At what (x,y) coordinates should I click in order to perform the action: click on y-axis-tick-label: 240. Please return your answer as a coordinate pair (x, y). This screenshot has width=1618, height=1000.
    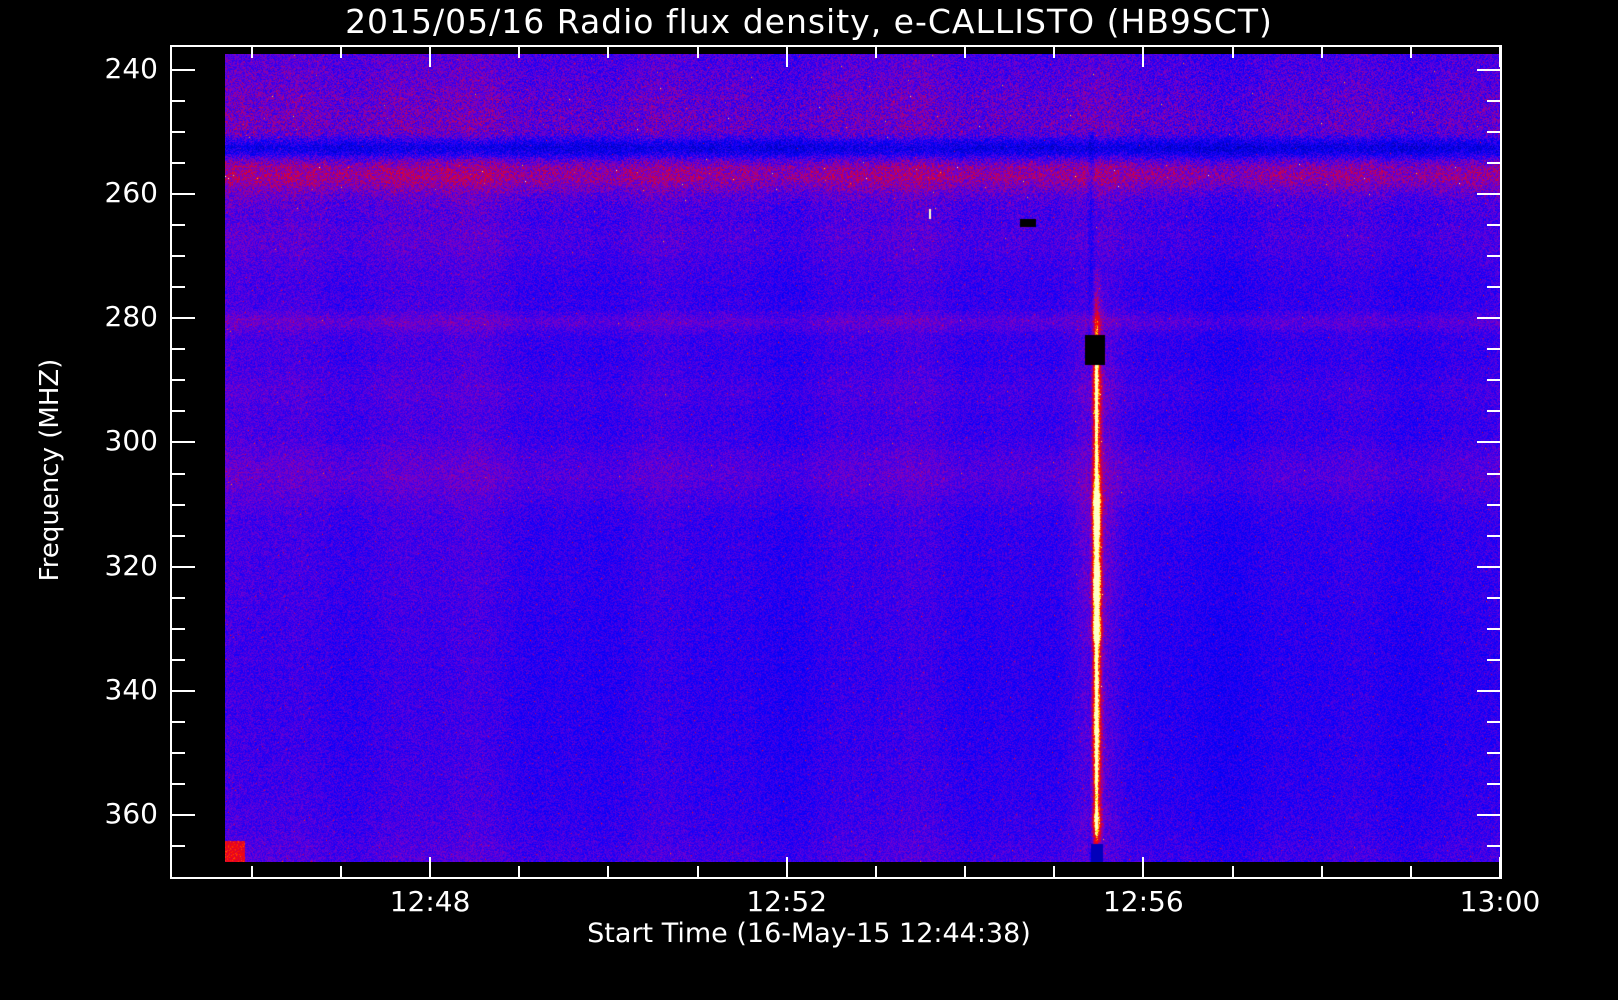
    Looking at the image, I should click on (131, 68).